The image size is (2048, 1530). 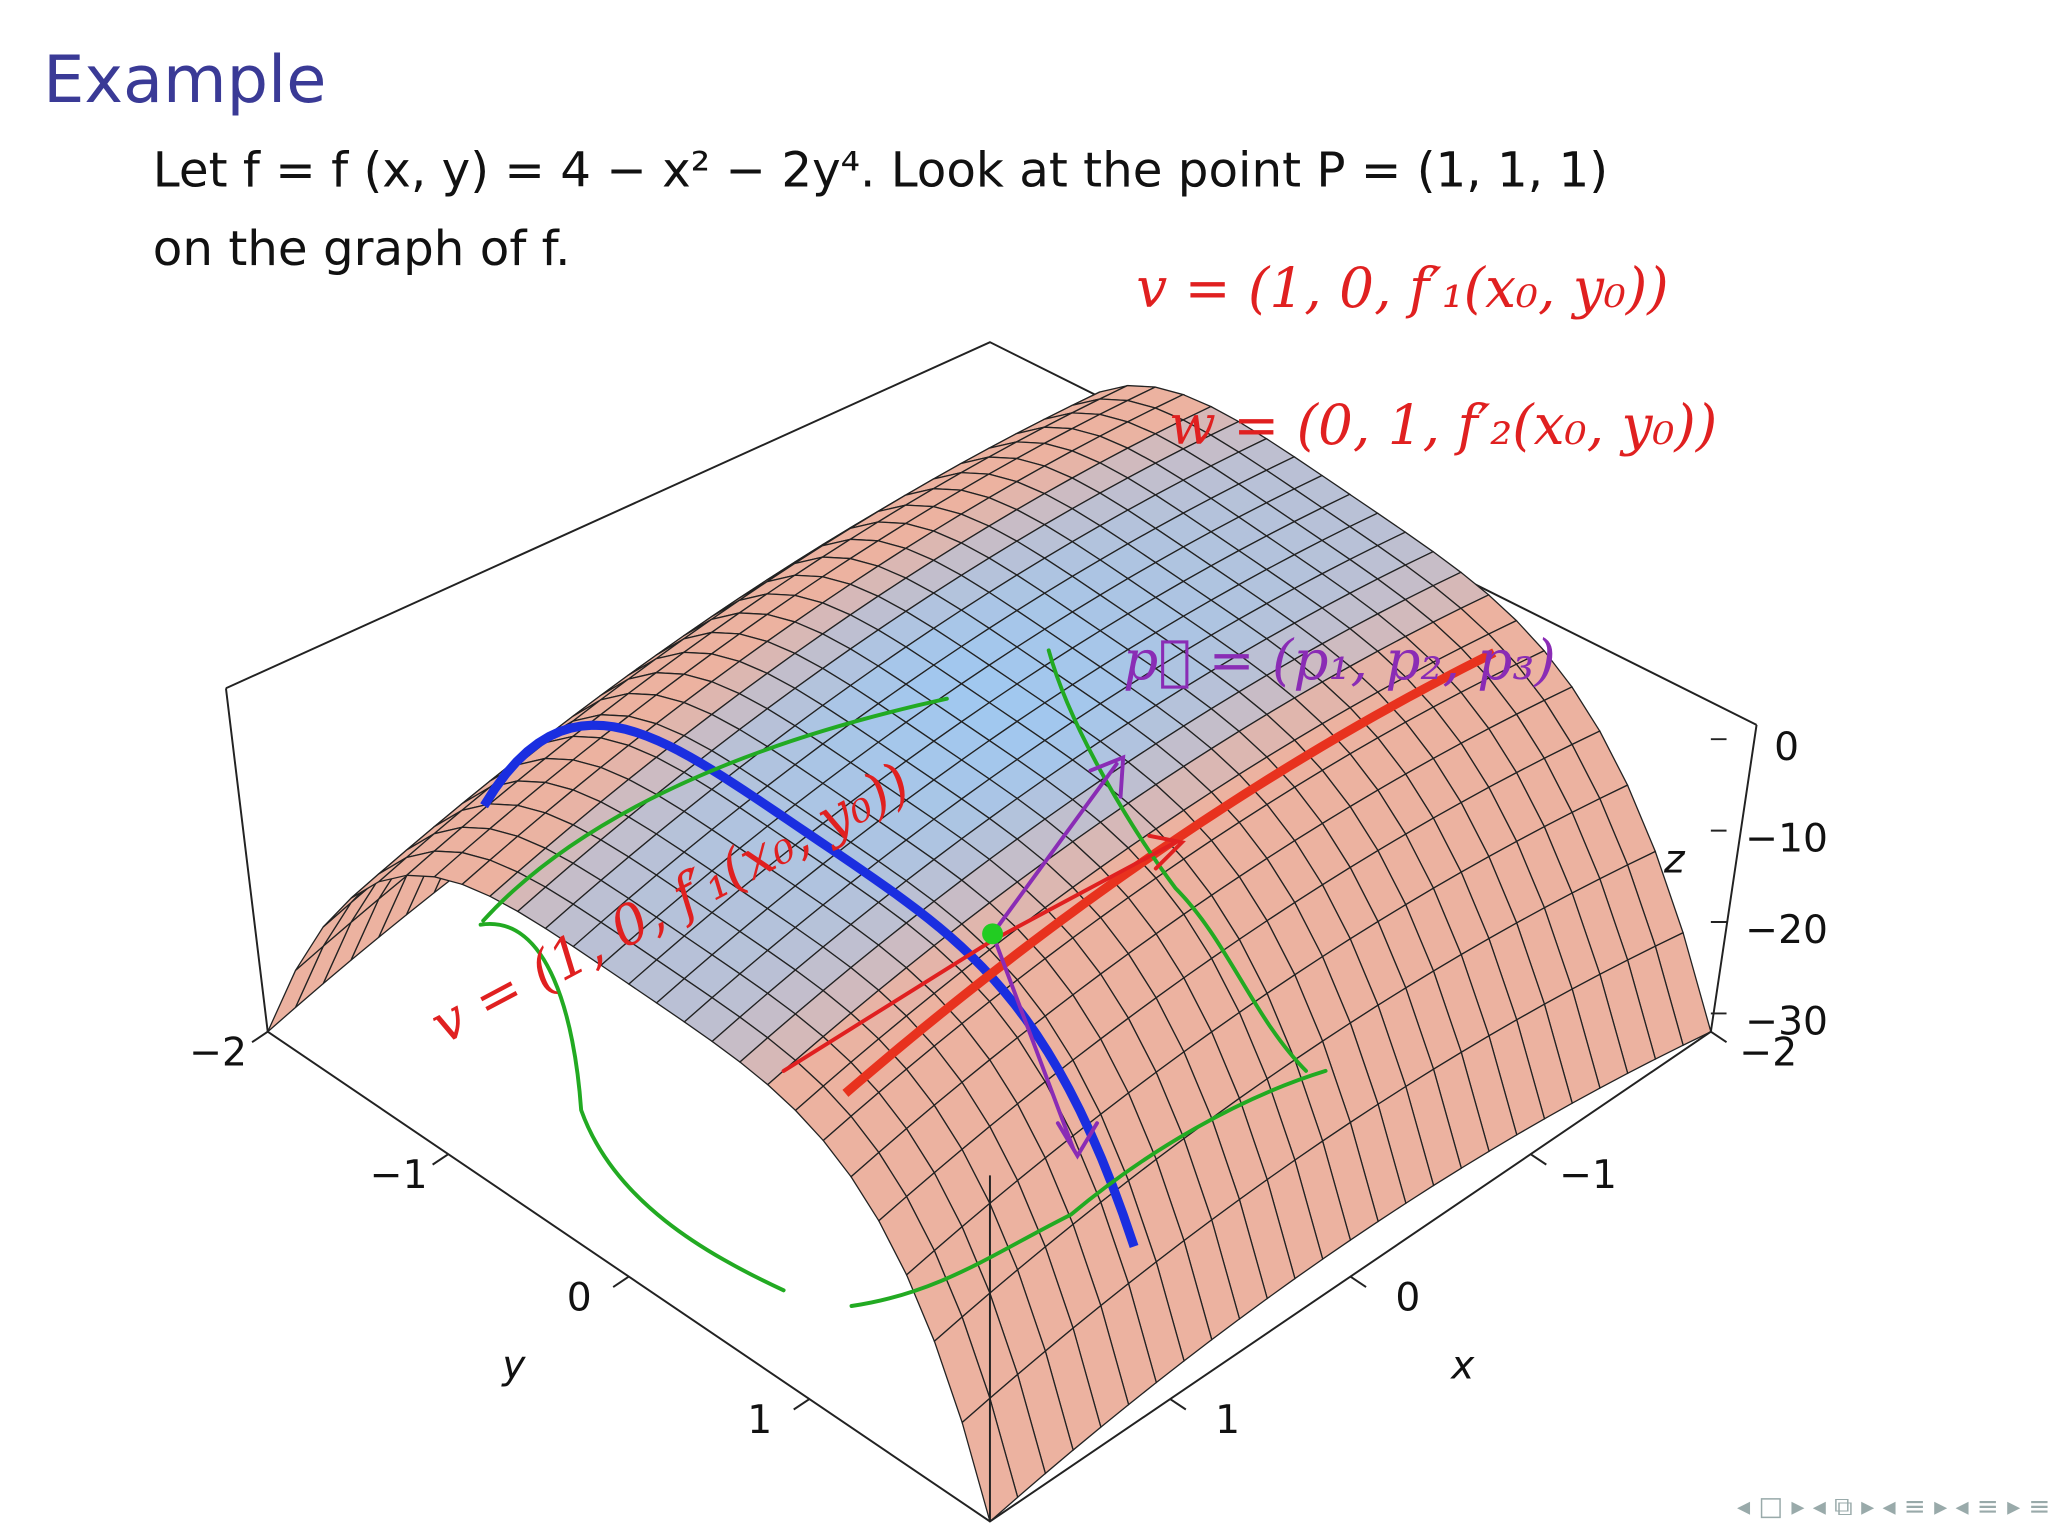 I want to click on x-tick-label: −2, so click(x=1768, y=1053).